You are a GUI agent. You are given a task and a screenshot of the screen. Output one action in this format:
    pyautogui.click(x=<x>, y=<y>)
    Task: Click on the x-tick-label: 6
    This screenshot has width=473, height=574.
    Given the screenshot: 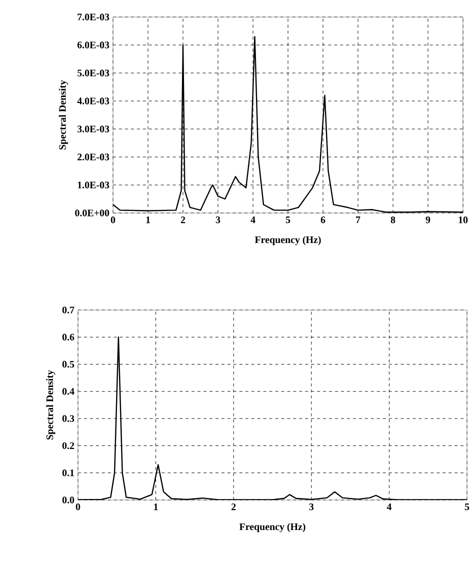 What is the action you would take?
    pyautogui.click(x=323, y=220)
    